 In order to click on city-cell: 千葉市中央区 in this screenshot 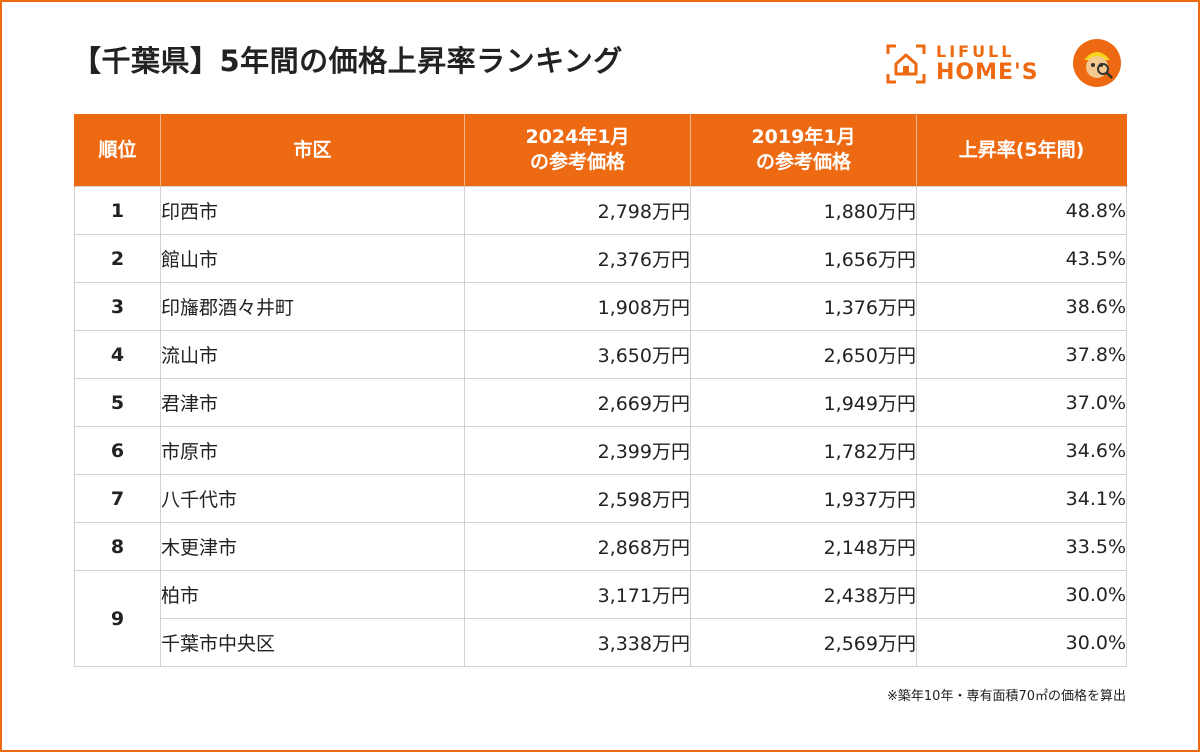, I will do `click(312, 642)`.